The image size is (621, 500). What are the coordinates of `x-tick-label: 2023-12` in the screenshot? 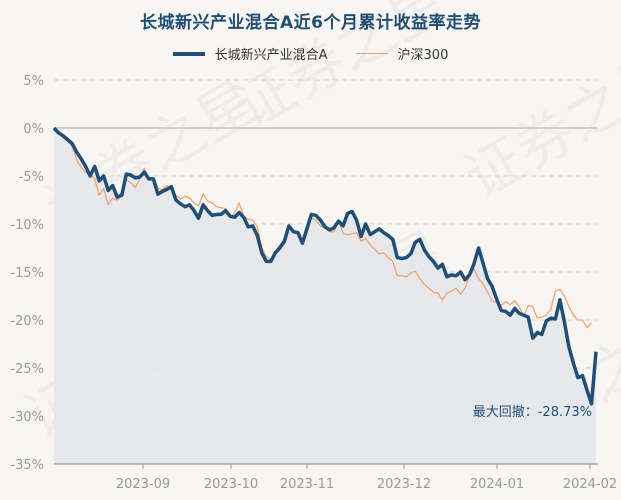 It's located at (404, 484).